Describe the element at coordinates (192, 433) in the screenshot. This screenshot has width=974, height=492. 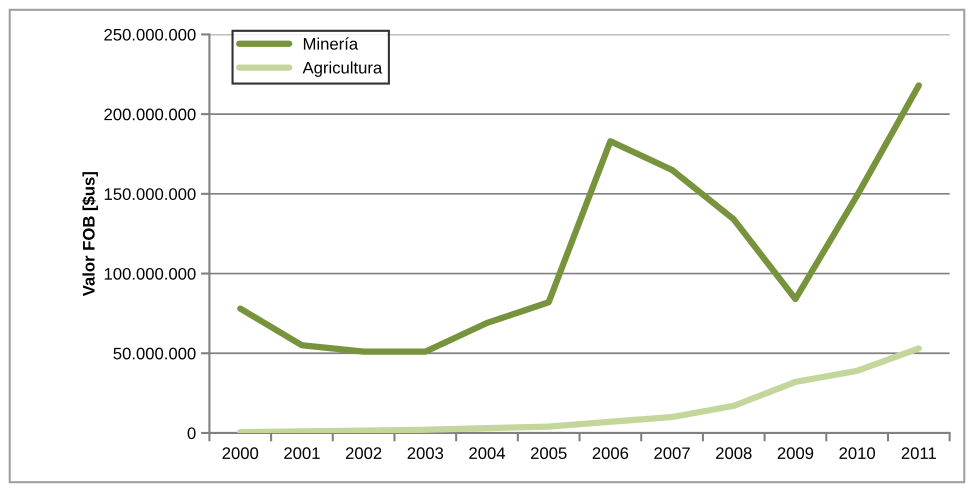
I see `y-tick-label: 0` at that location.